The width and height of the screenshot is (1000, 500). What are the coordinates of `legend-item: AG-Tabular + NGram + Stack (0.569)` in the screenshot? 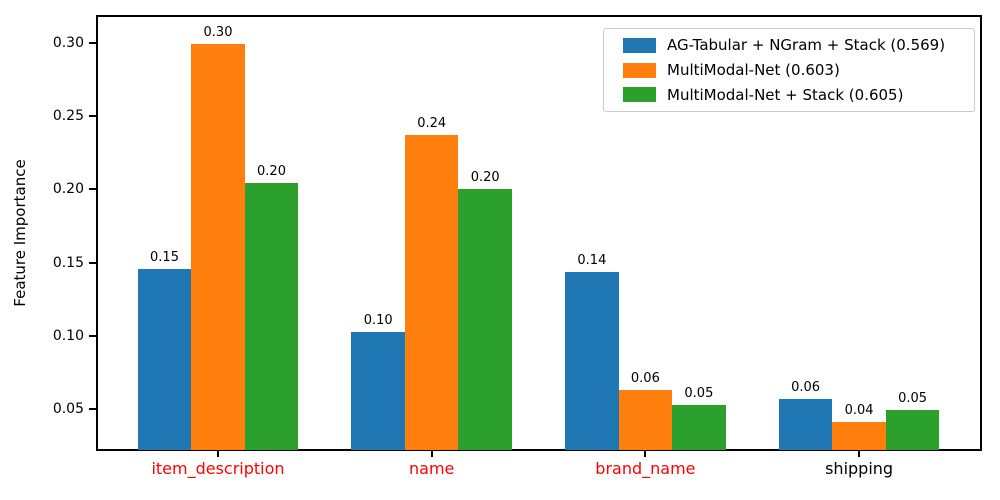 It's located at (793, 45).